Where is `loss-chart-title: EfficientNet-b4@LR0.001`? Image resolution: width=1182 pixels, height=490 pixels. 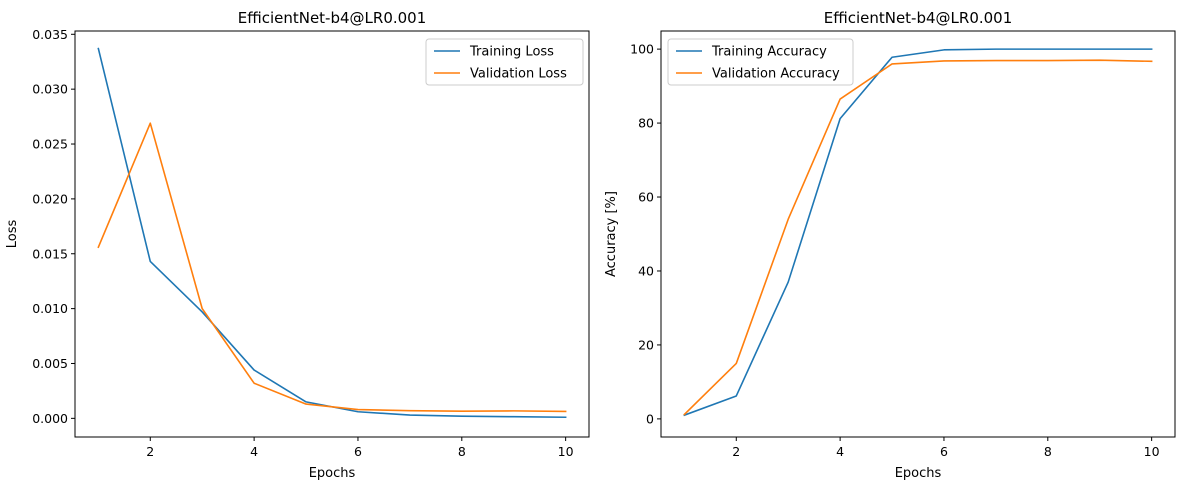 loss-chart-title: EfficientNet-b4@LR0.001 is located at coordinates (332, 18).